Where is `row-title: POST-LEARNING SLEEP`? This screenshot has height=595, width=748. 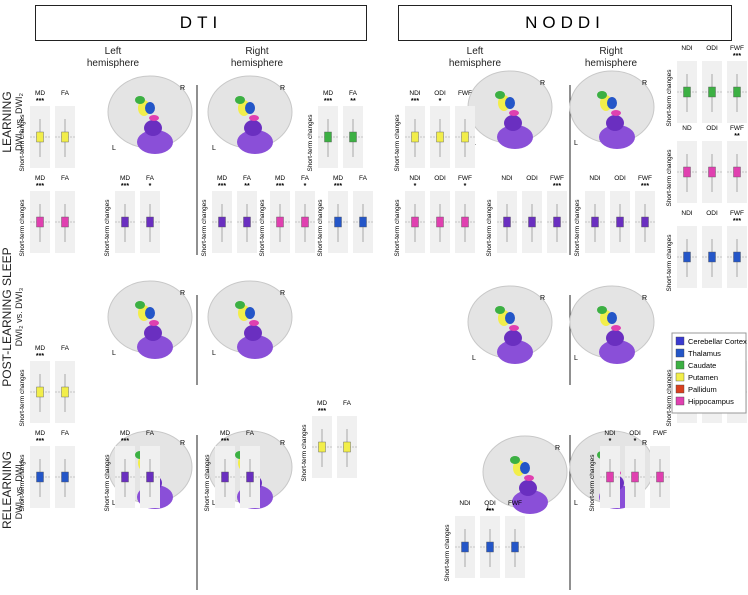 row-title: POST-LEARNING SLEEP is located at coordinates (7, 317).